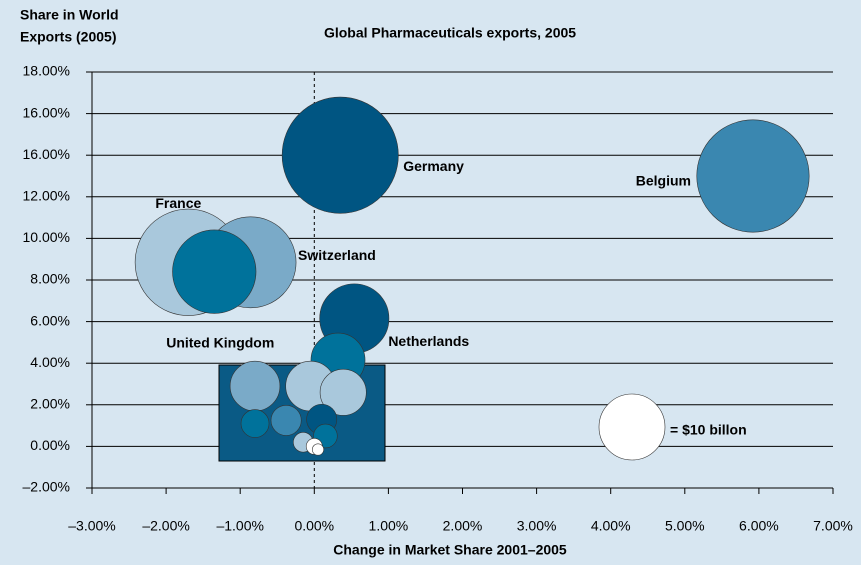  What do you see at coordinates (68, 37) in the screenshot?
I see `y-axis-title: Exports (2005)` at bounding box center [68, 37].